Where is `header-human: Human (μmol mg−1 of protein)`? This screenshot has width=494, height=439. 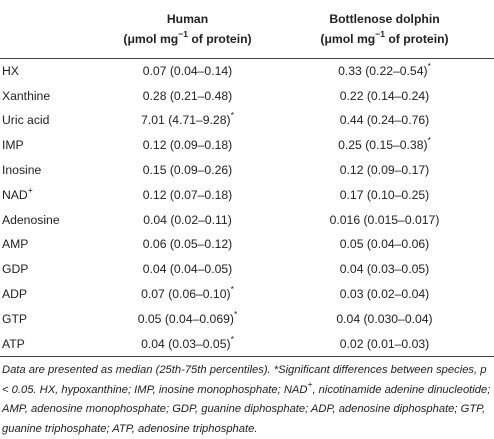 header-human: Human (μmol mg−1 of protein) is located at coordinates (187, 29).